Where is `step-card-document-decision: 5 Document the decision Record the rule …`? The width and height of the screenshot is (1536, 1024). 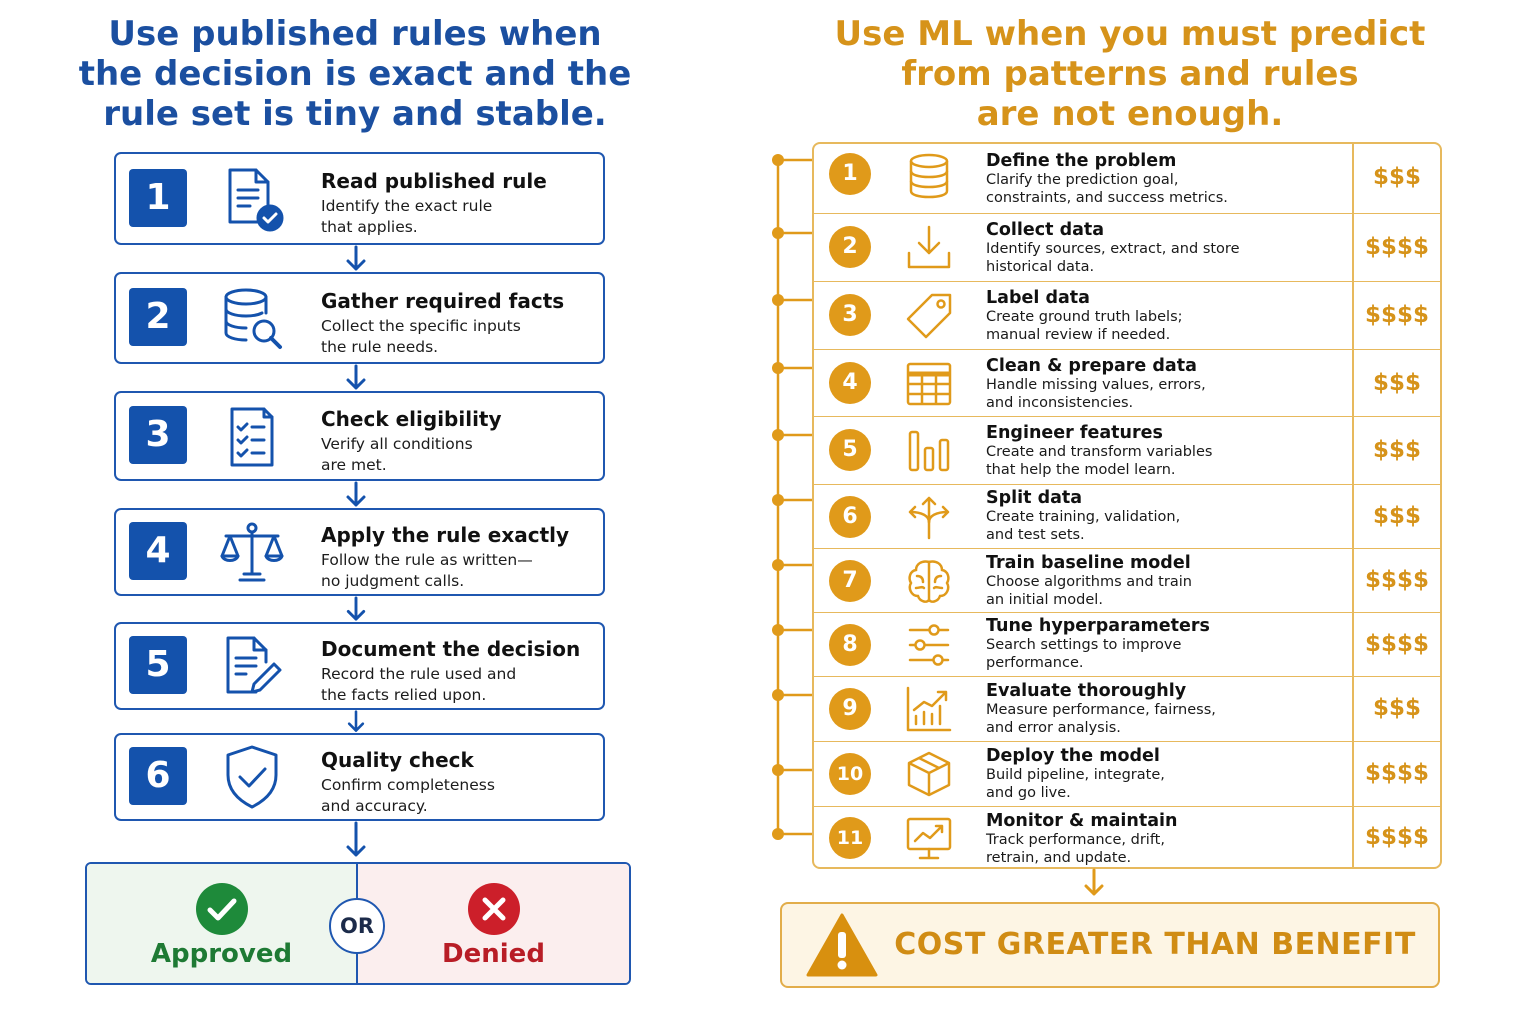
step-card-document-decision: 5 Document the decision Record the rule … is located at coordinates (359, 666).